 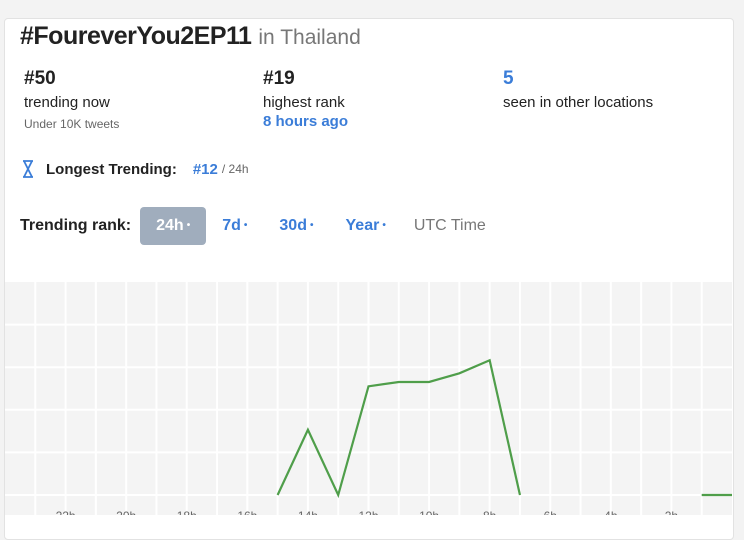 I want to click on x-tick-label: 12h, so click(x=368, y=512).